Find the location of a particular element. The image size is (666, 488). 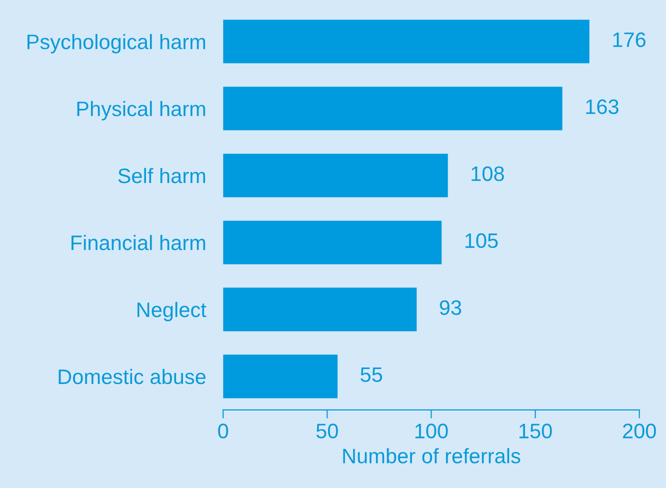

data-label: 176 is located at coordinates (629, 40).